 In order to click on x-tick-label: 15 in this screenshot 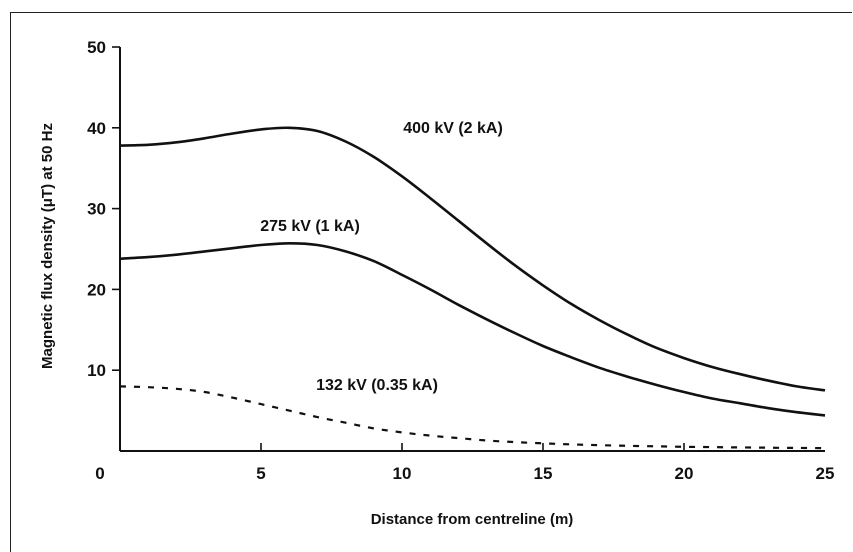, I will do `click(543, 473)`.